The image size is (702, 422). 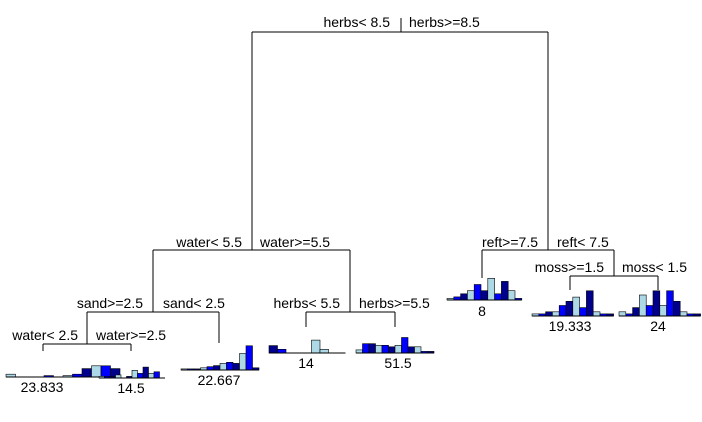 I want to click on leaf-node: 14, so click(x=307, y=355).